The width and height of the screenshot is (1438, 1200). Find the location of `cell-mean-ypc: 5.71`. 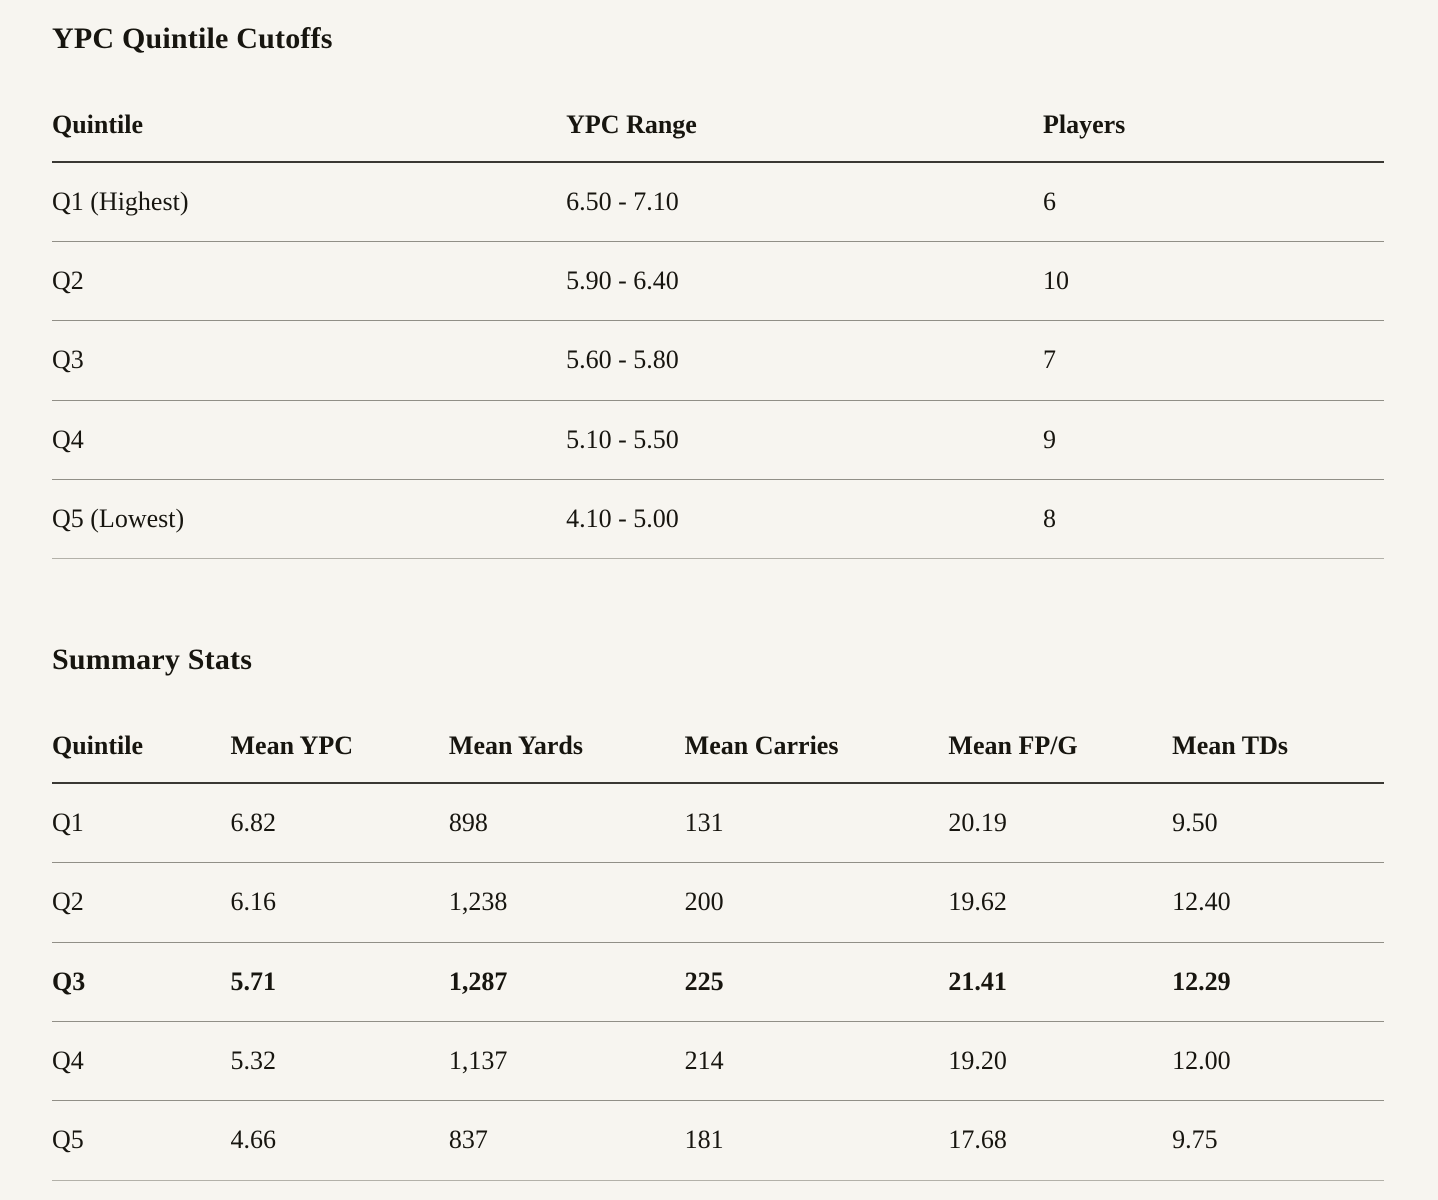

cell-mean-ypc: 5.71 is located at coordinates (339, 982).